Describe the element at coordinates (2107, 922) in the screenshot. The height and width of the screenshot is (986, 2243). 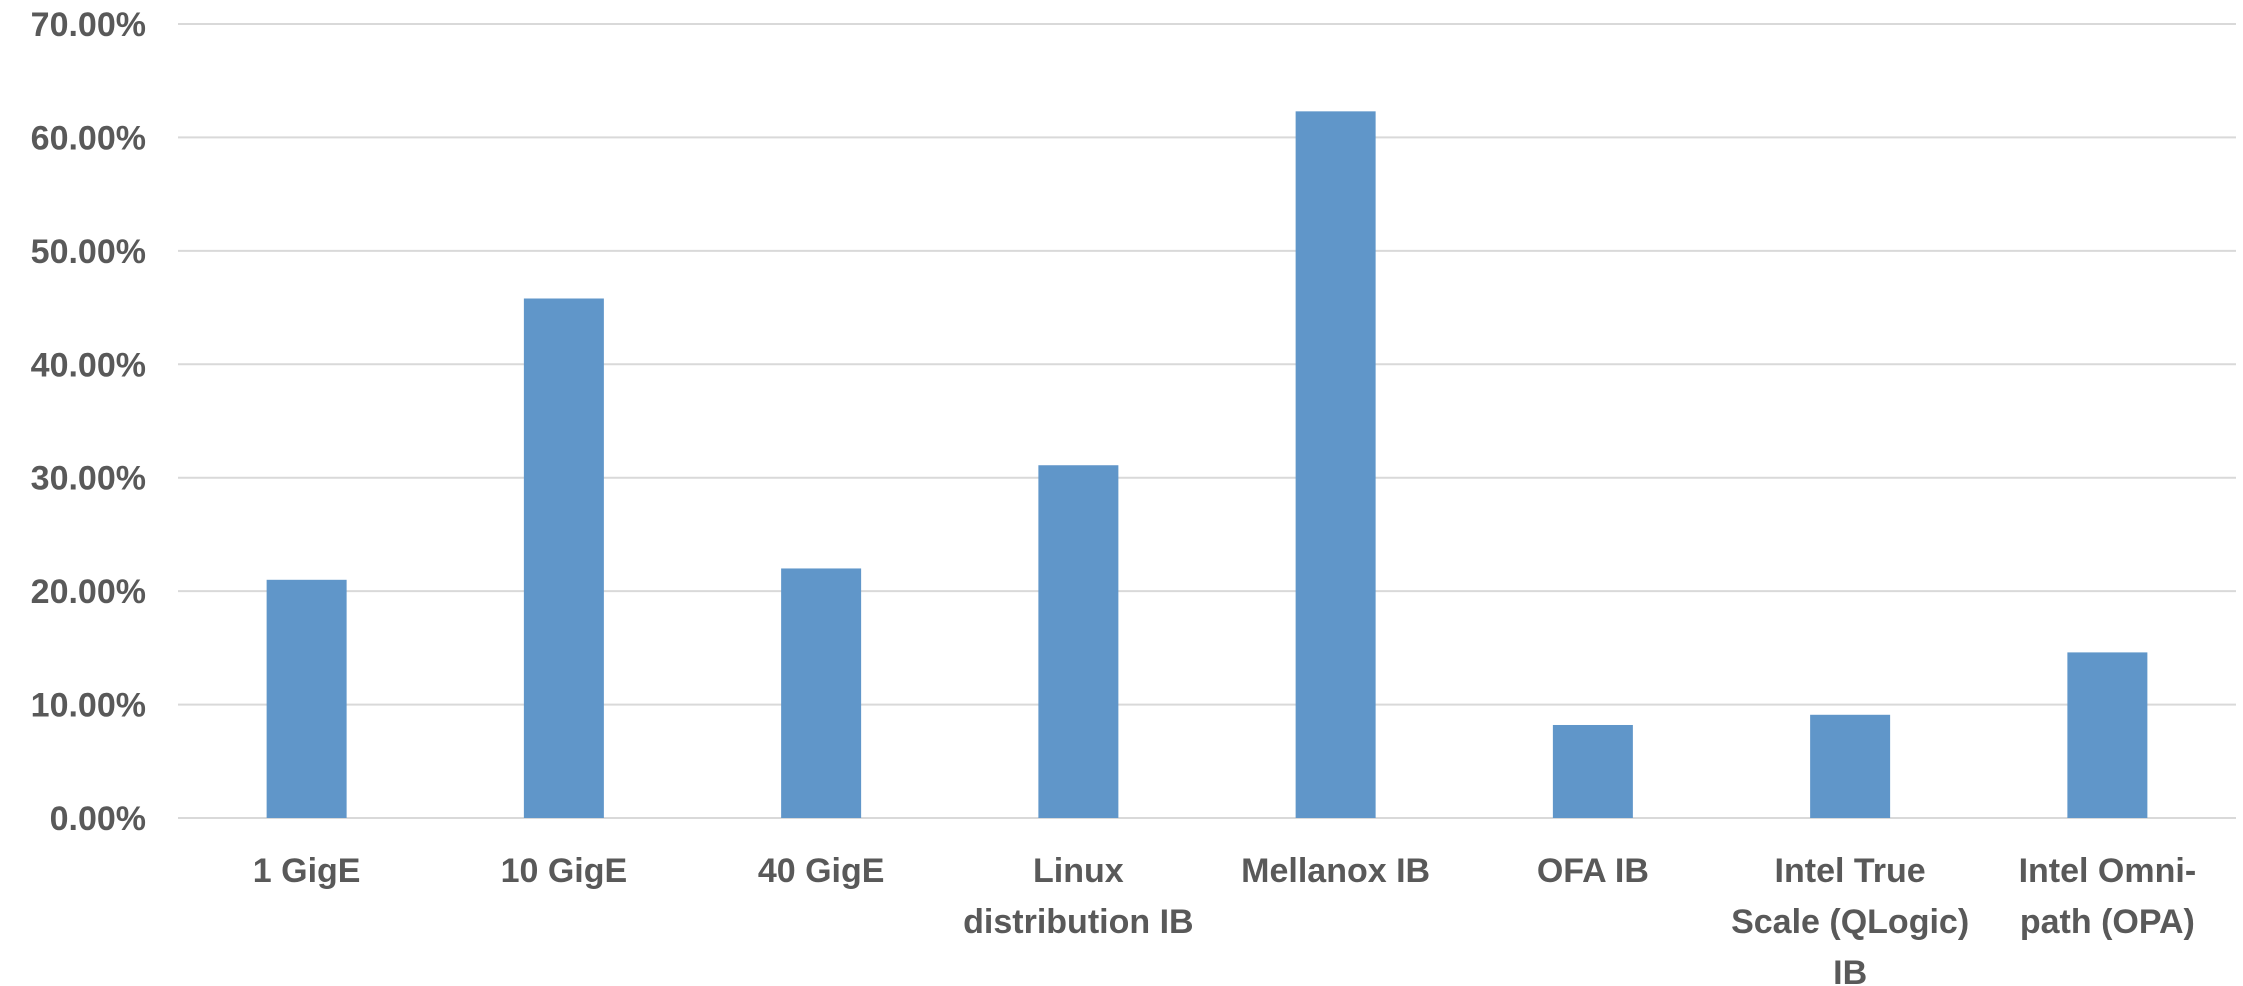
I see `x-category-label-line: path (OPA)` at that location.